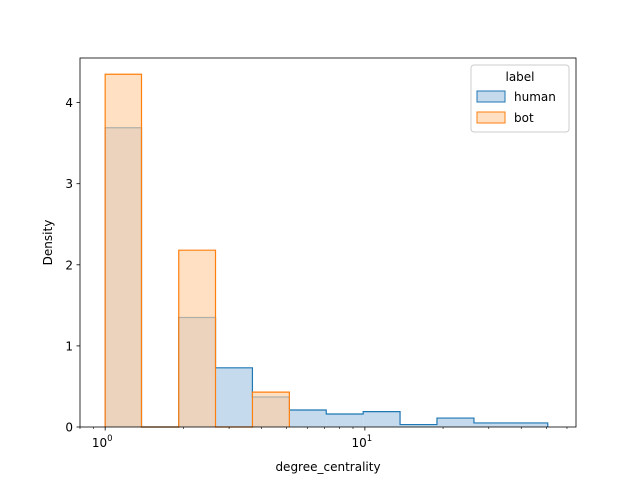 This screenshot has width=640, height=480. Describe the element at coordinates (69, 265) in the screenshot. I see `y-tick-label-2: 2` at that location.